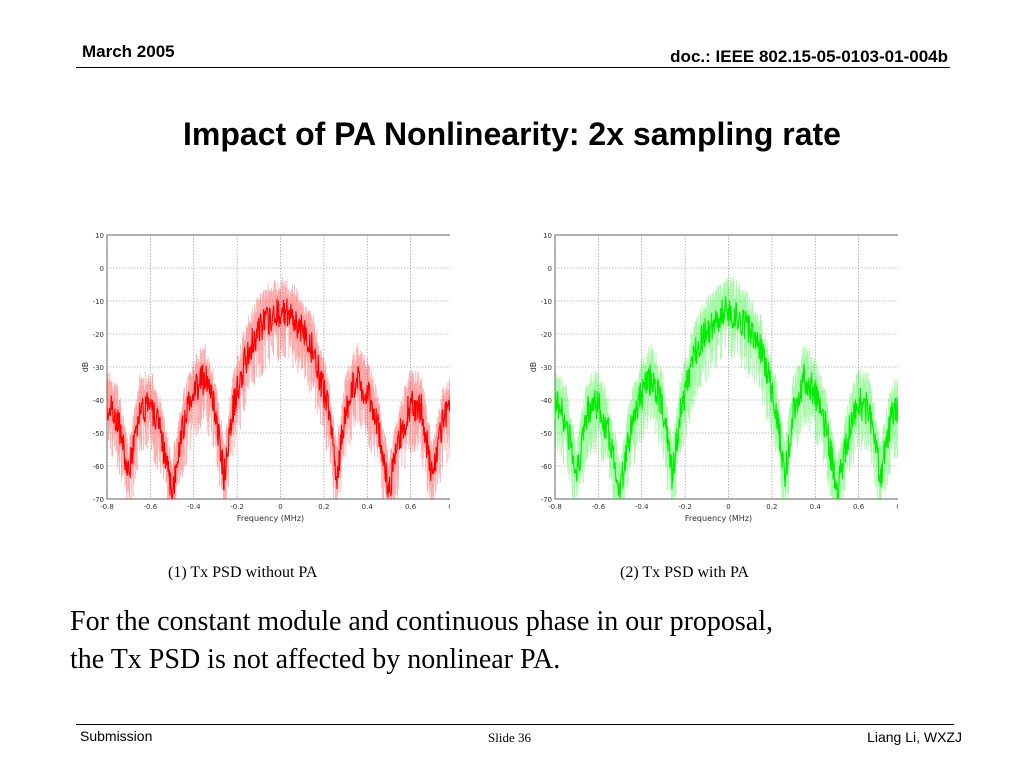 Image resolution: width=1024 pixels, height=768 pixels. Describe the element at coordinates (85, 367) in the screenshot. I see `left-y-axis-label: dB` at that location.